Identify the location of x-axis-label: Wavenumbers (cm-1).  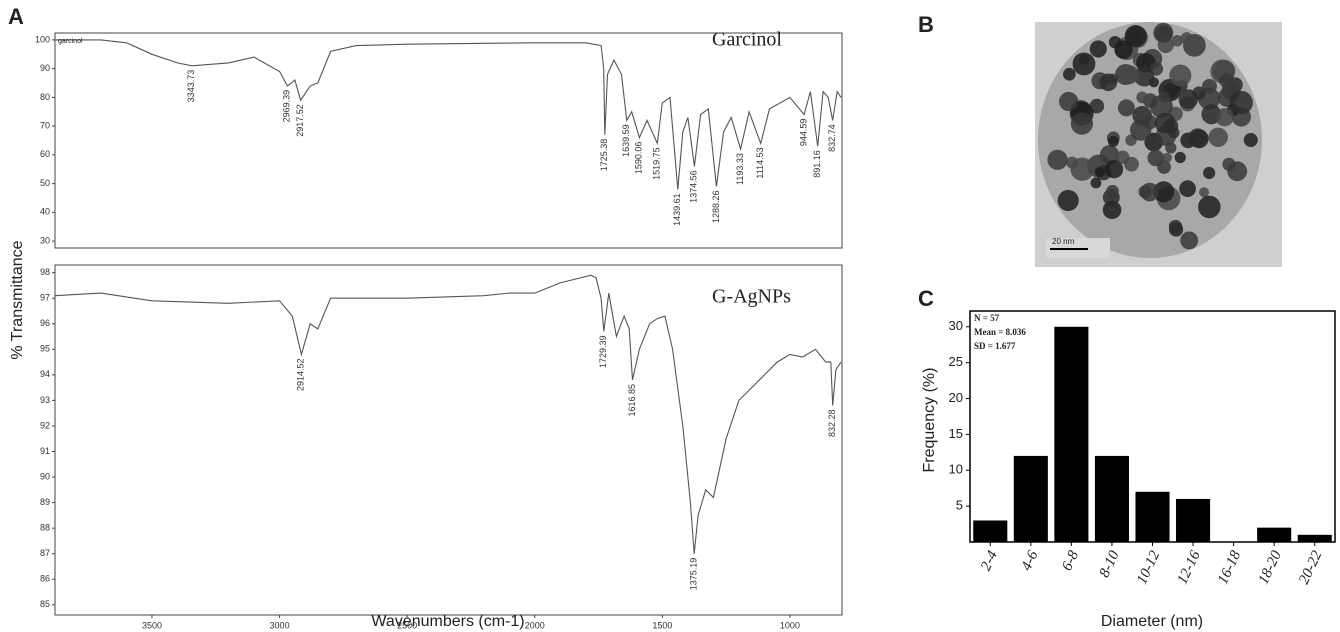
(447, 621).